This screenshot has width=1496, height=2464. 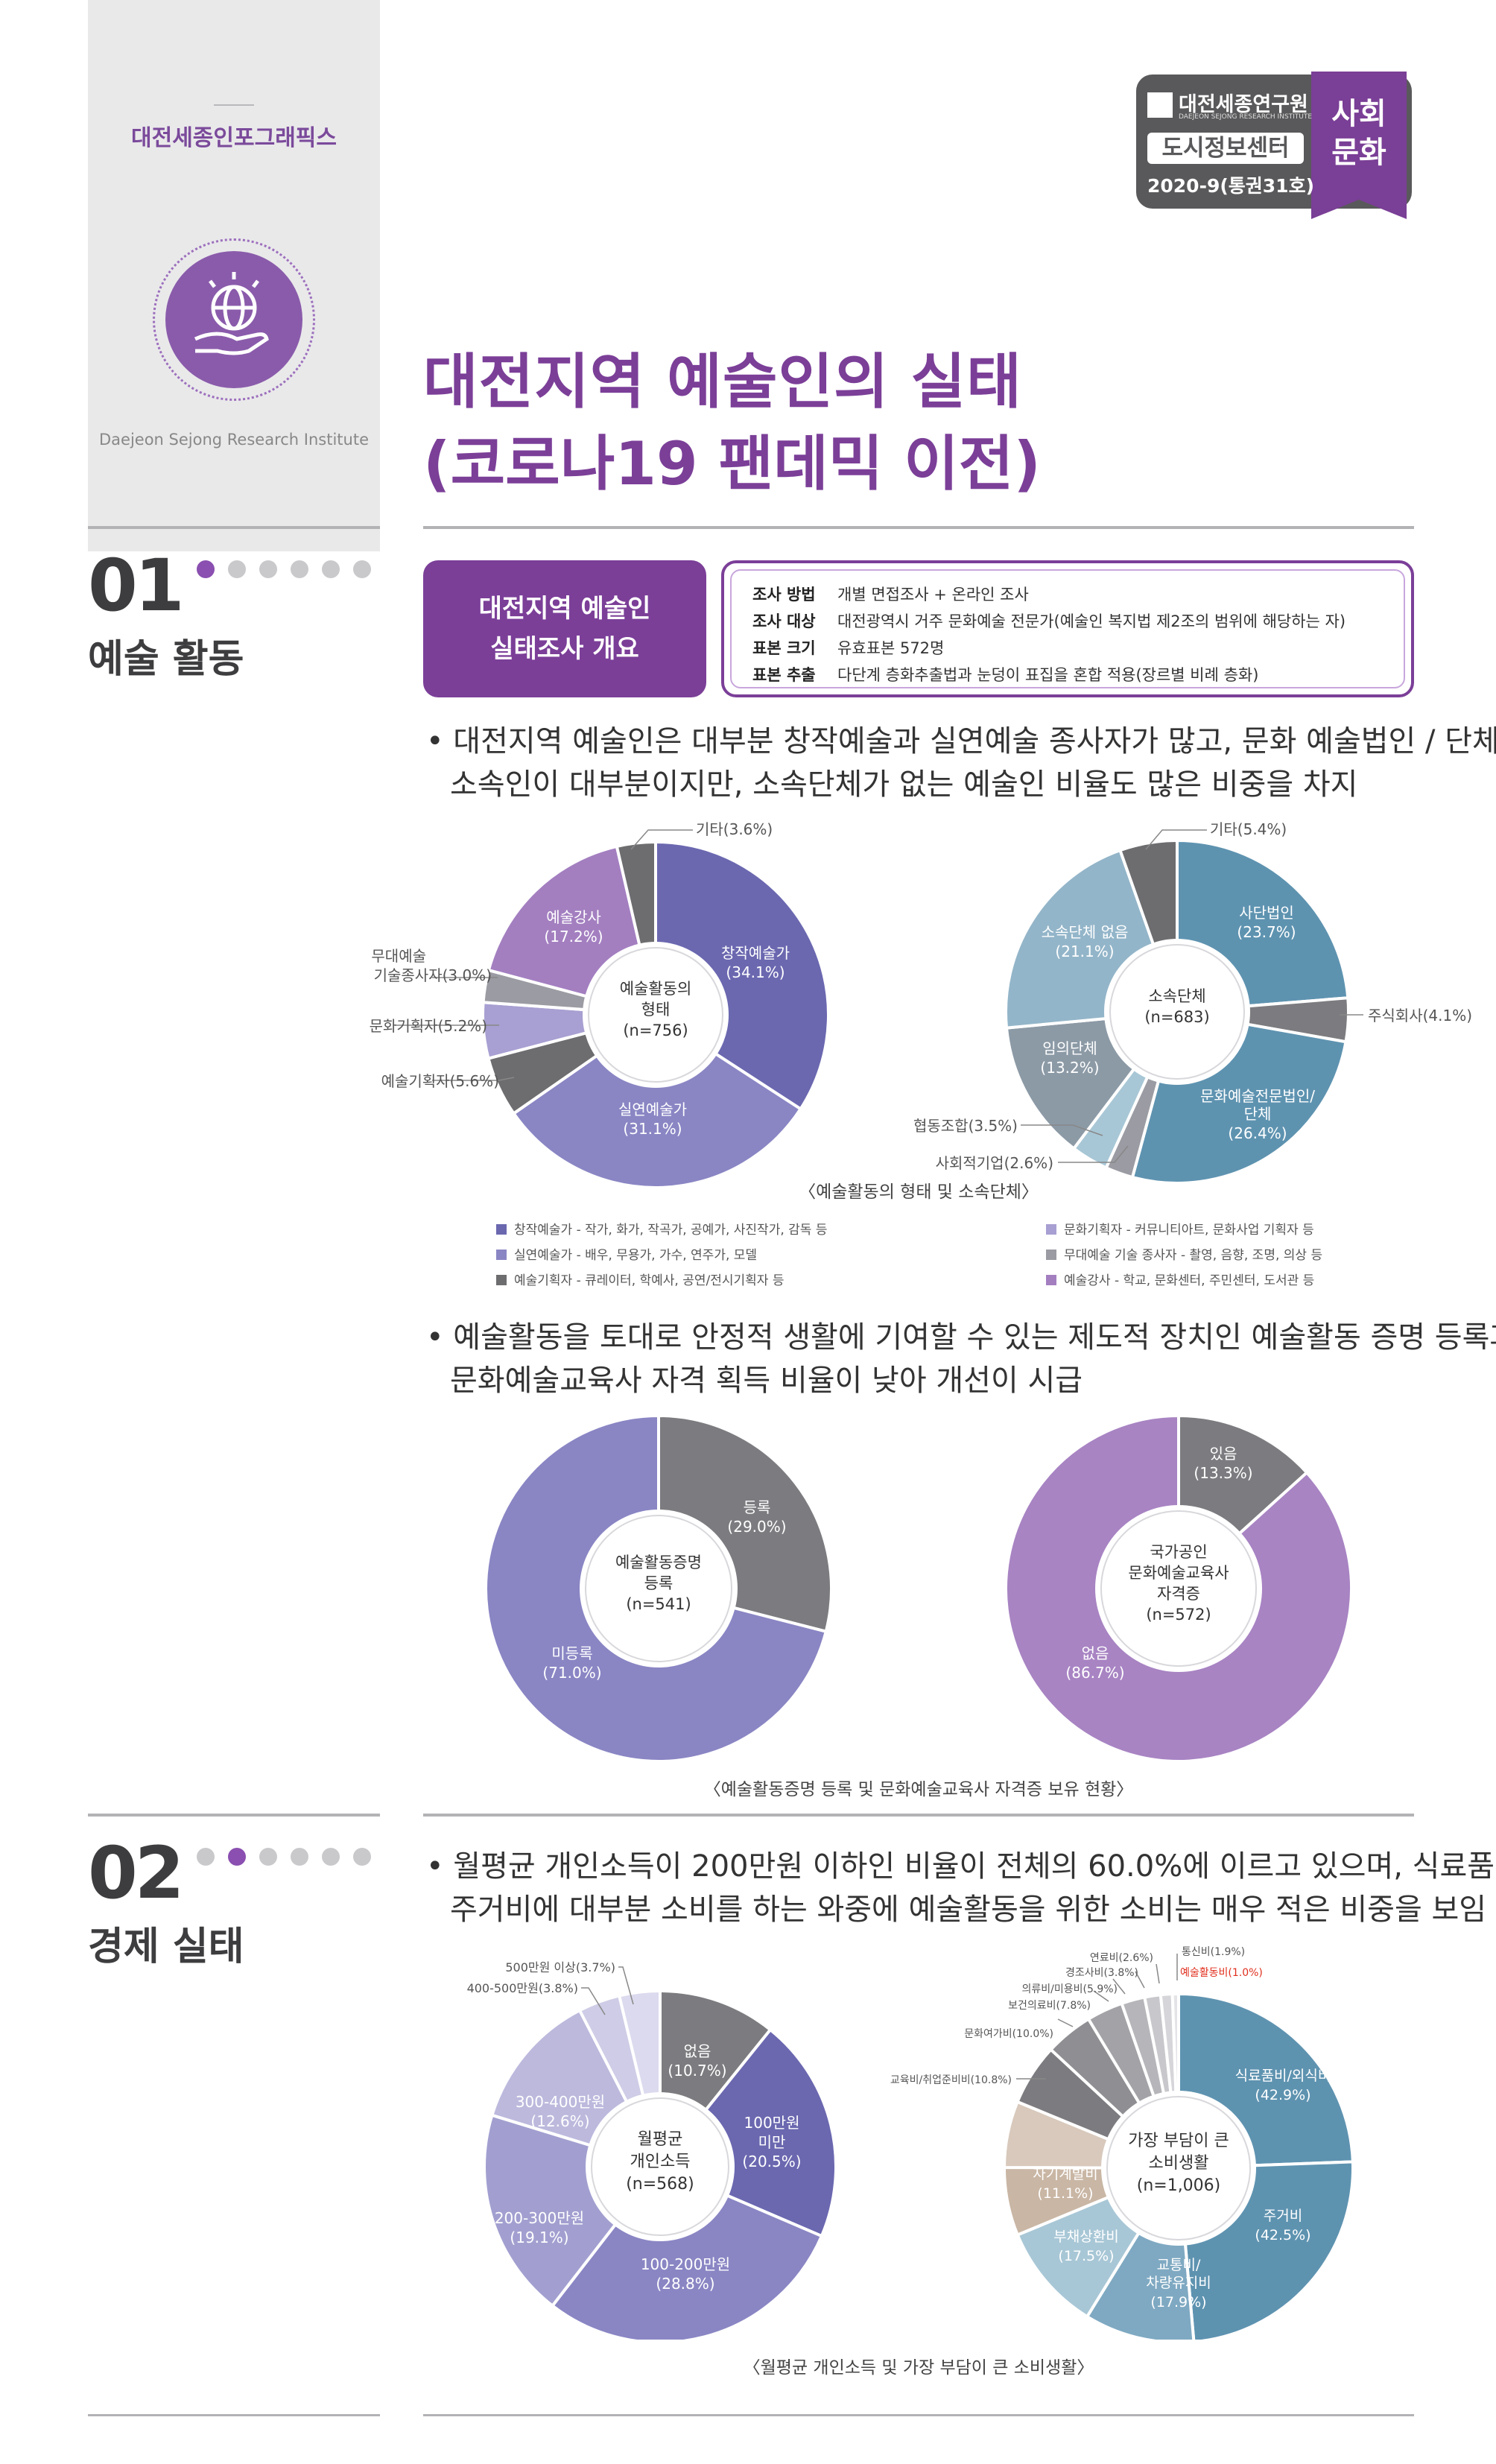 I want to click on overview-row: 조사 방법 개별 면접조사 + 온라인 조사, so click(x=890, y=594).